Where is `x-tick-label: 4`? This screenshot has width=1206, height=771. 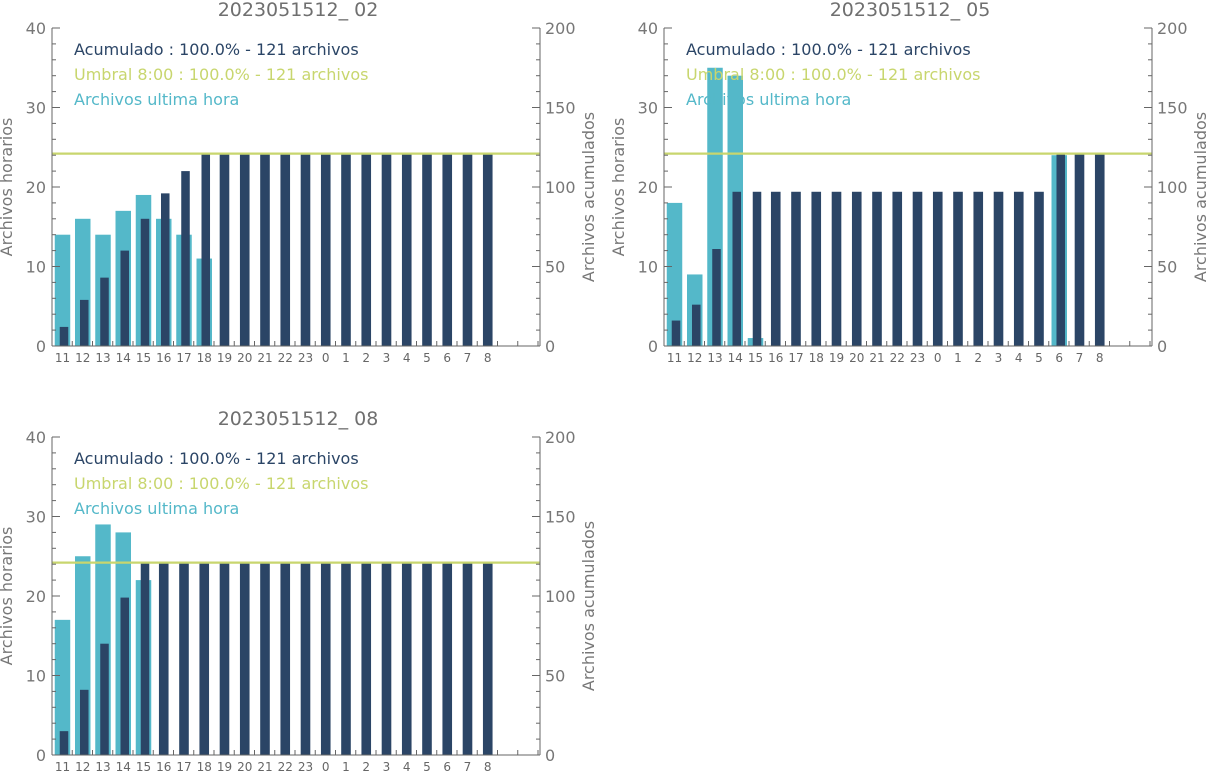
x-tick-label: 4 is located at coordinates (407, 765).